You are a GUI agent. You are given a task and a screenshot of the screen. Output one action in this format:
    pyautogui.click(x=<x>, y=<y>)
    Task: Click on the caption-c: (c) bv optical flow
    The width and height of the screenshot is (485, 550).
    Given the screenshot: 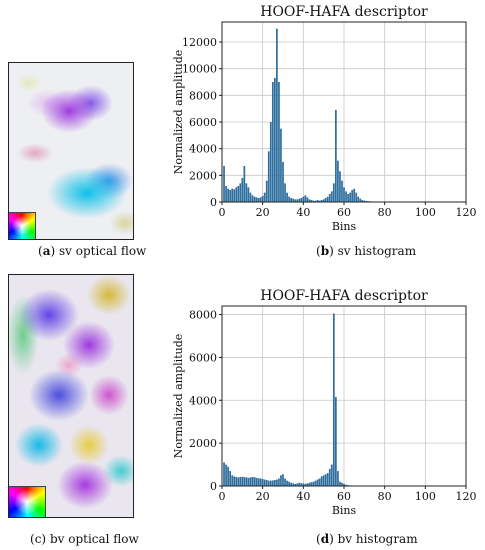 What is the action you would take?
    pyautogui.click(x=84, y=539)
    